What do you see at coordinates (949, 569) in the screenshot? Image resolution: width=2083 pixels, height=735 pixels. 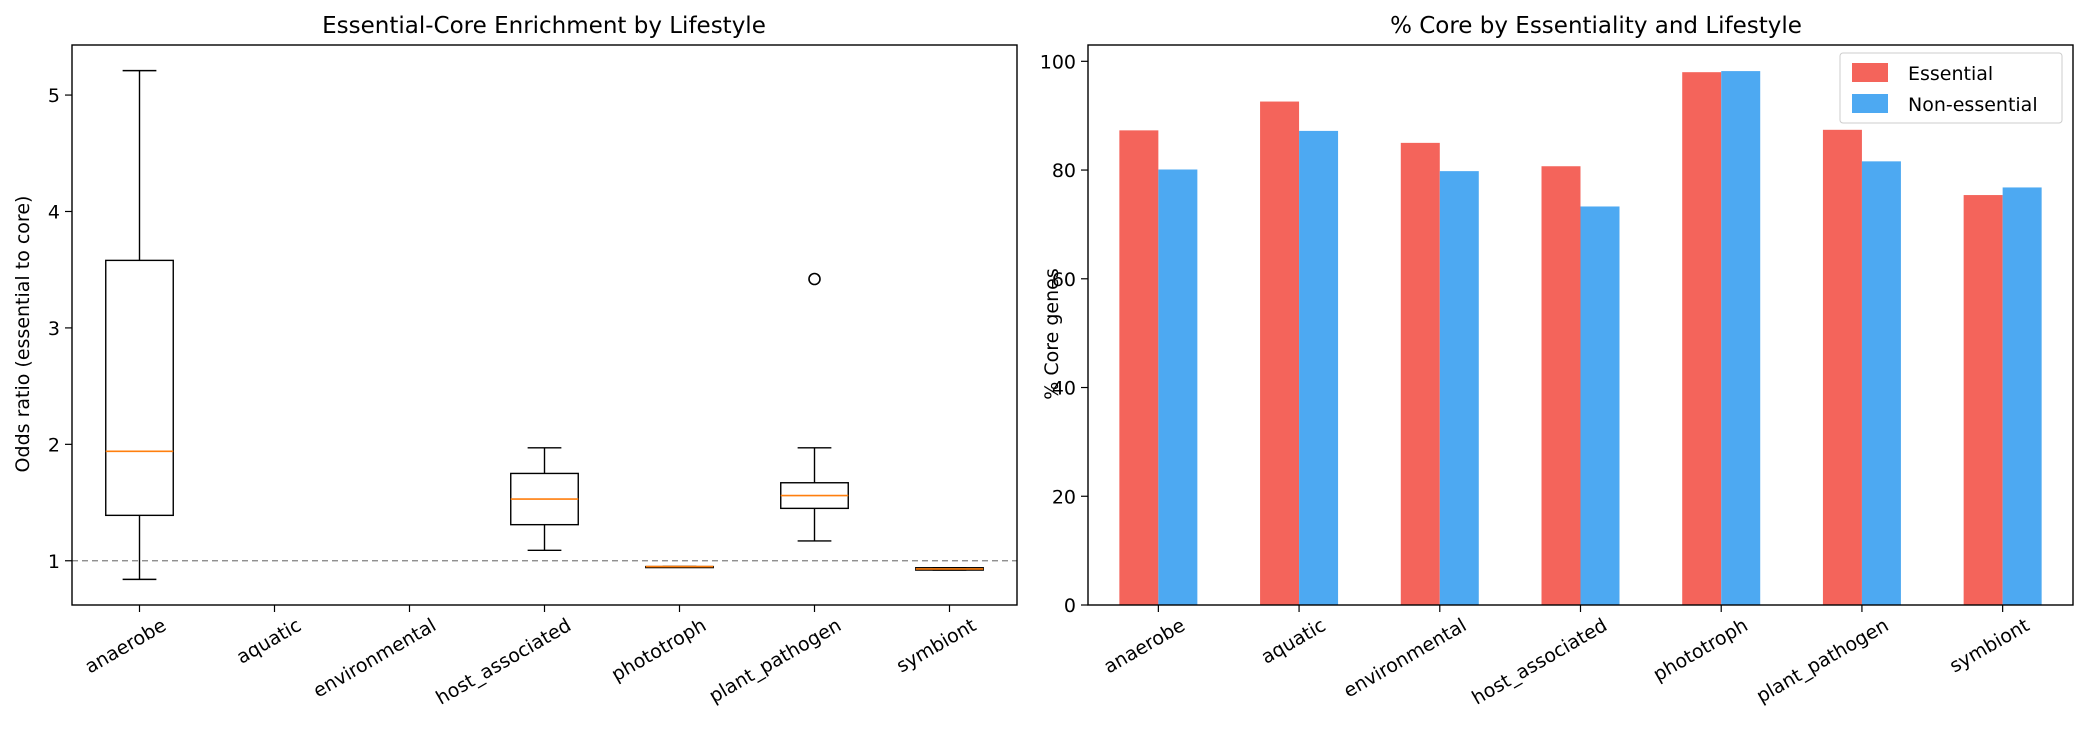 I see `box-symbiont` at bounding box center [949, 569].